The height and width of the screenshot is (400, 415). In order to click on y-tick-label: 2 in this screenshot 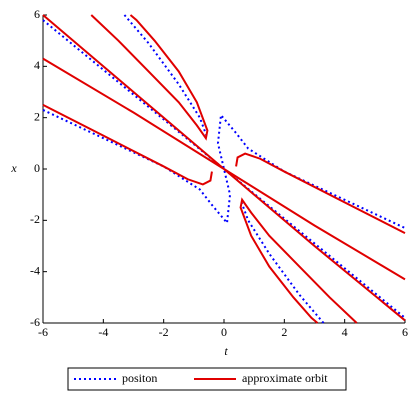, I will do `click(37, 116)`.